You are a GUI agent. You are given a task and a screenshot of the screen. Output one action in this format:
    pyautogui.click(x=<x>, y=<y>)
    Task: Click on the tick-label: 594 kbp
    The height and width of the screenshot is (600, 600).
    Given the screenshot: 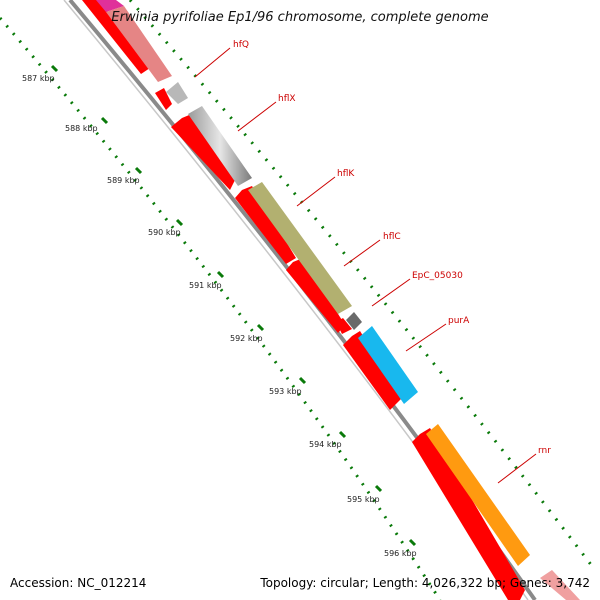 What is the action you would take?
    pyautogui.click(x=325, y=444)
    